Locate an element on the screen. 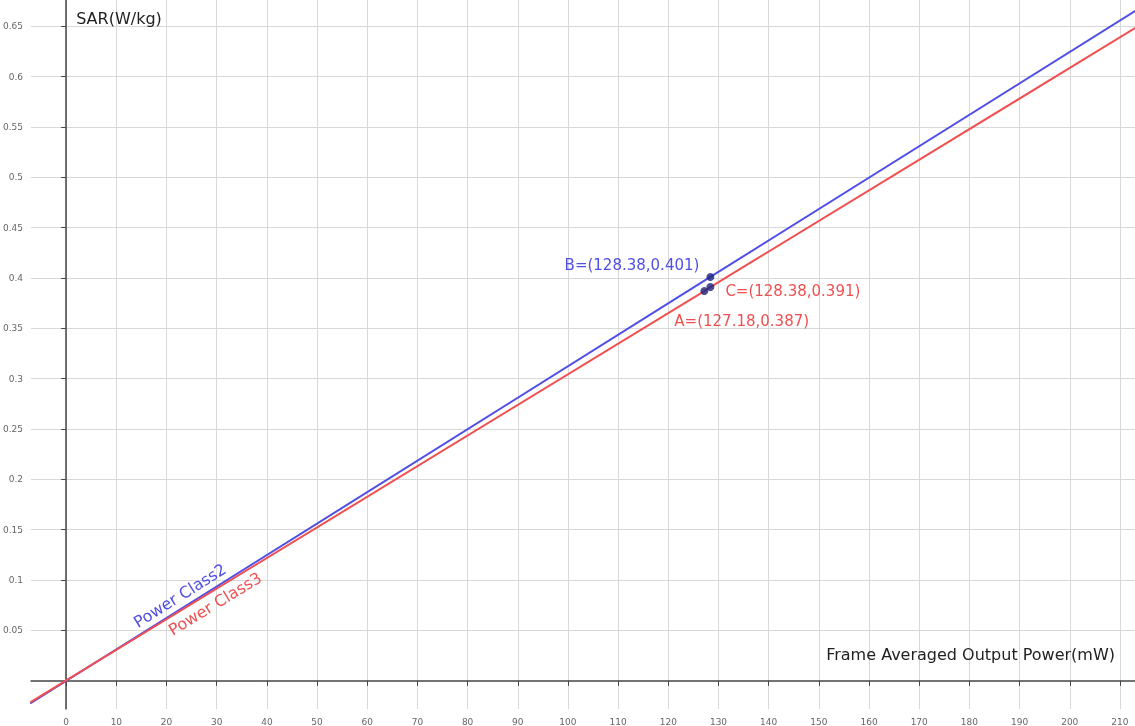 The height and width of the screenshot is (726, 1135). x-tick-label: 200 is located at coordinates (1070, 721).